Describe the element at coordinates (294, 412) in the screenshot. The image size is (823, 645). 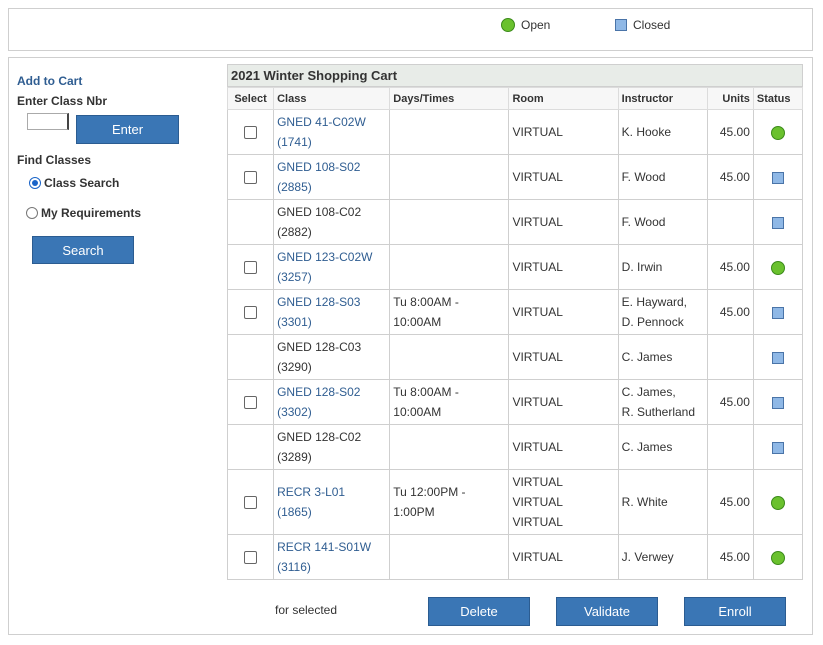
I see `class-number: (3302)` at that location.